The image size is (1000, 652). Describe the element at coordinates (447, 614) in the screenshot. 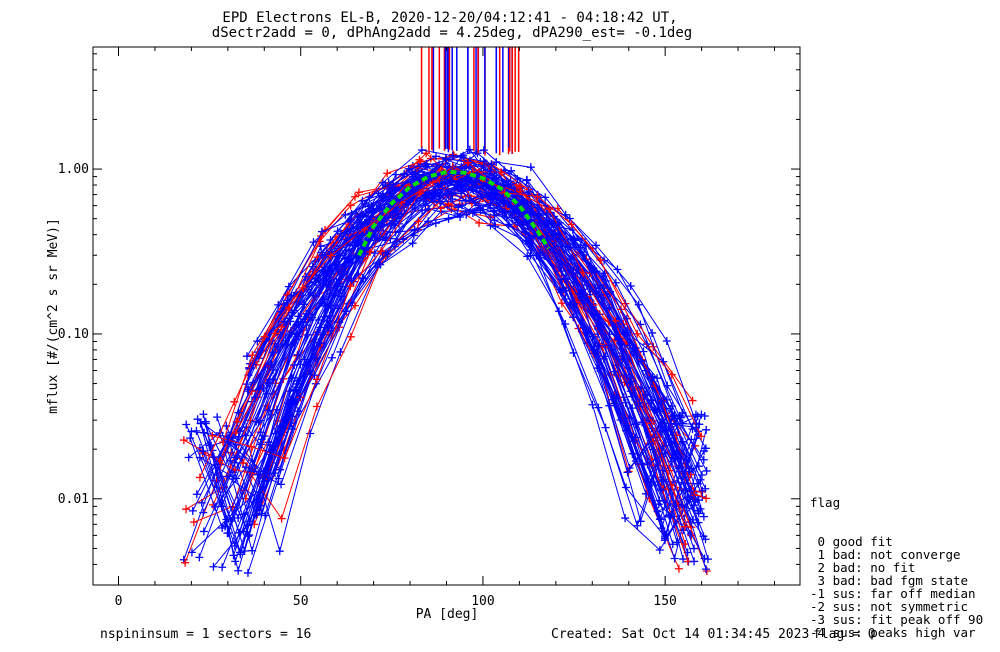

I see `x-axis-label: PA [deg]` at that location.